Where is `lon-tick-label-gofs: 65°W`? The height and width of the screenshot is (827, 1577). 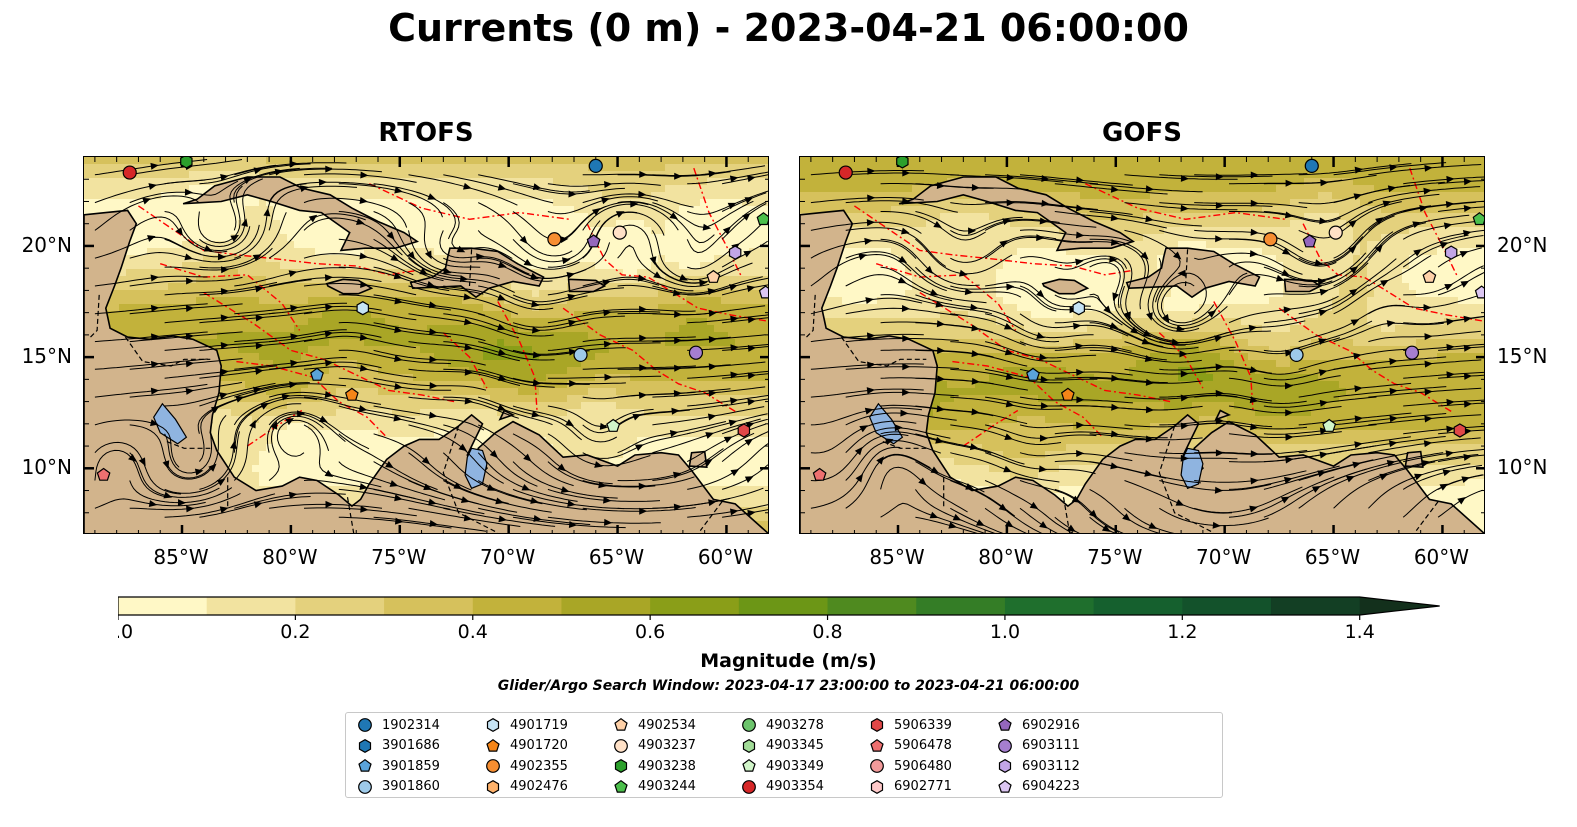
lon-tick-label-gofs: 65°W is located at coordinates (1332, 557).